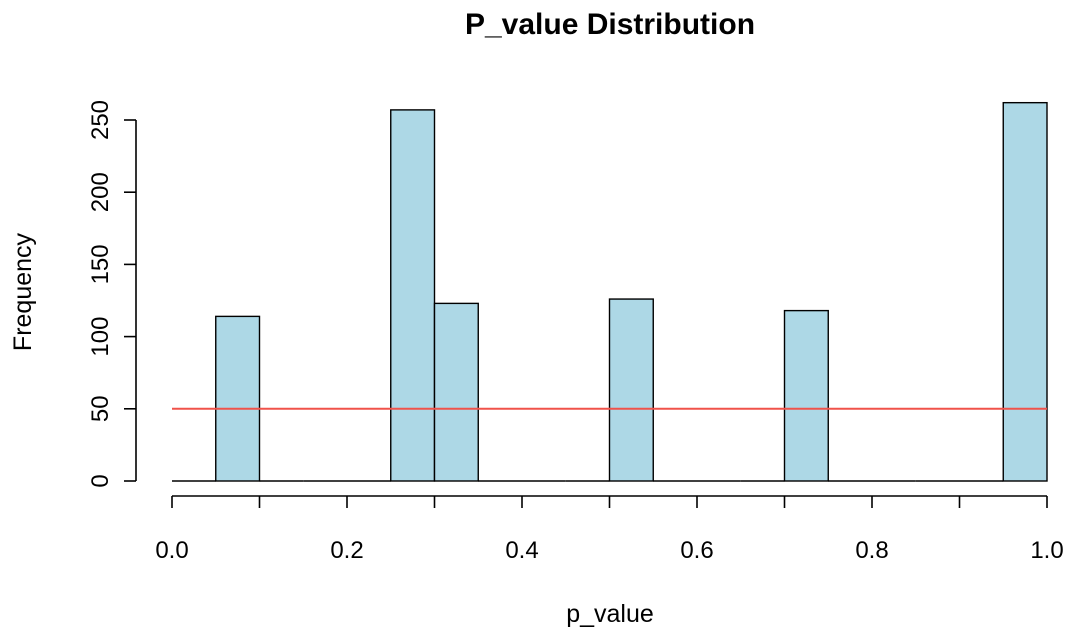  Describe the element at coordinates (346, 550) in the screenshot. I see `x-tick-label: 0.2` at that location.